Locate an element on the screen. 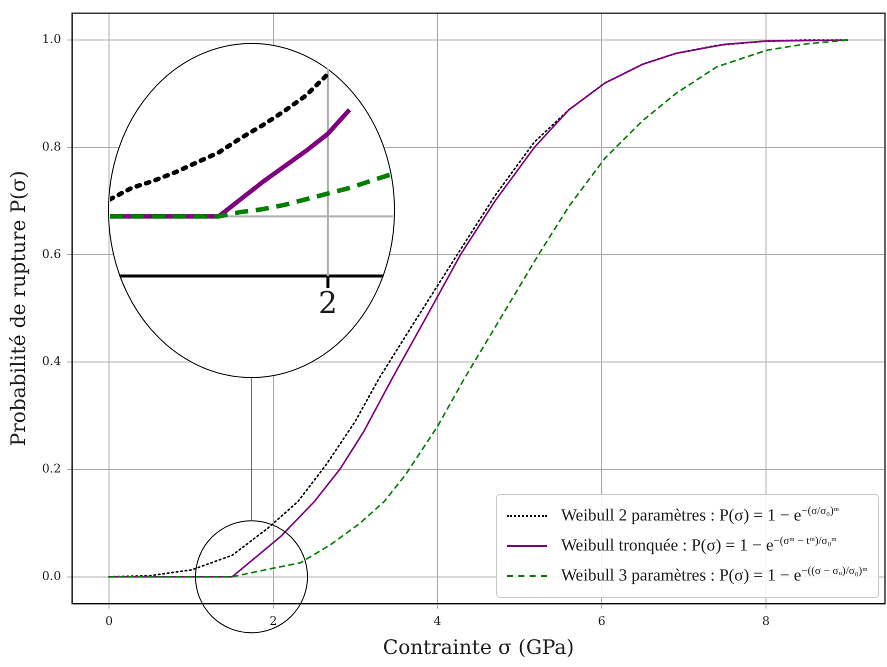 This screenshot has width=887, height=667. x-tick-label: 6 is located at coordinates (602, 621).